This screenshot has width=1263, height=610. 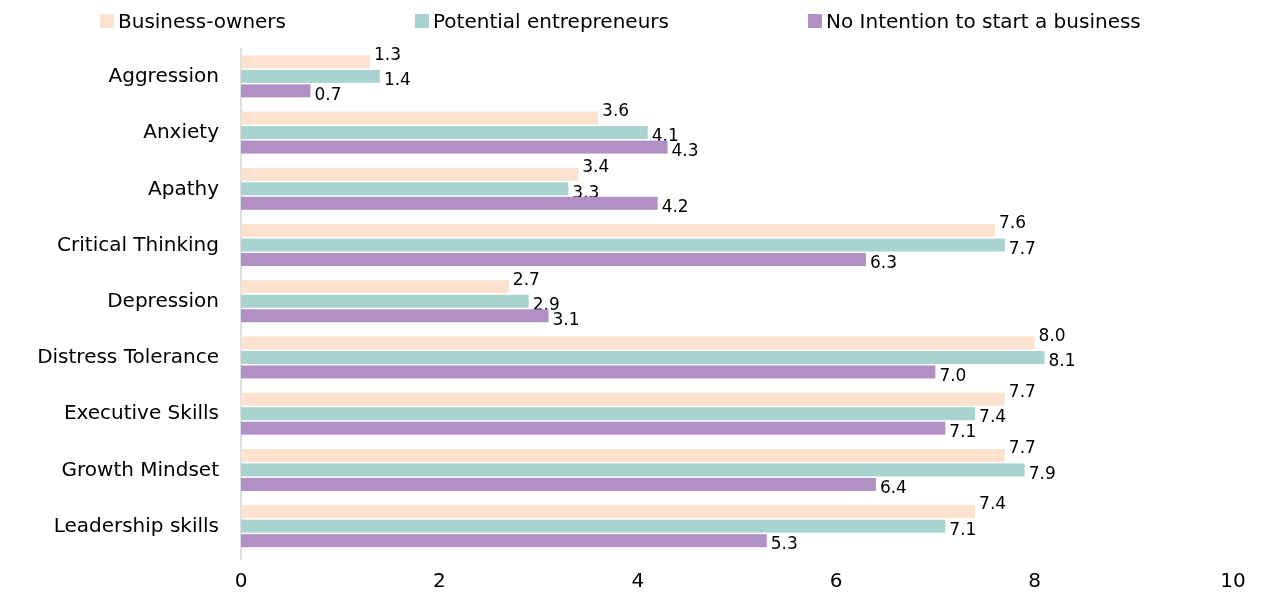 I want to click on y-tick-label: Depression, so click(x=163, y=300).